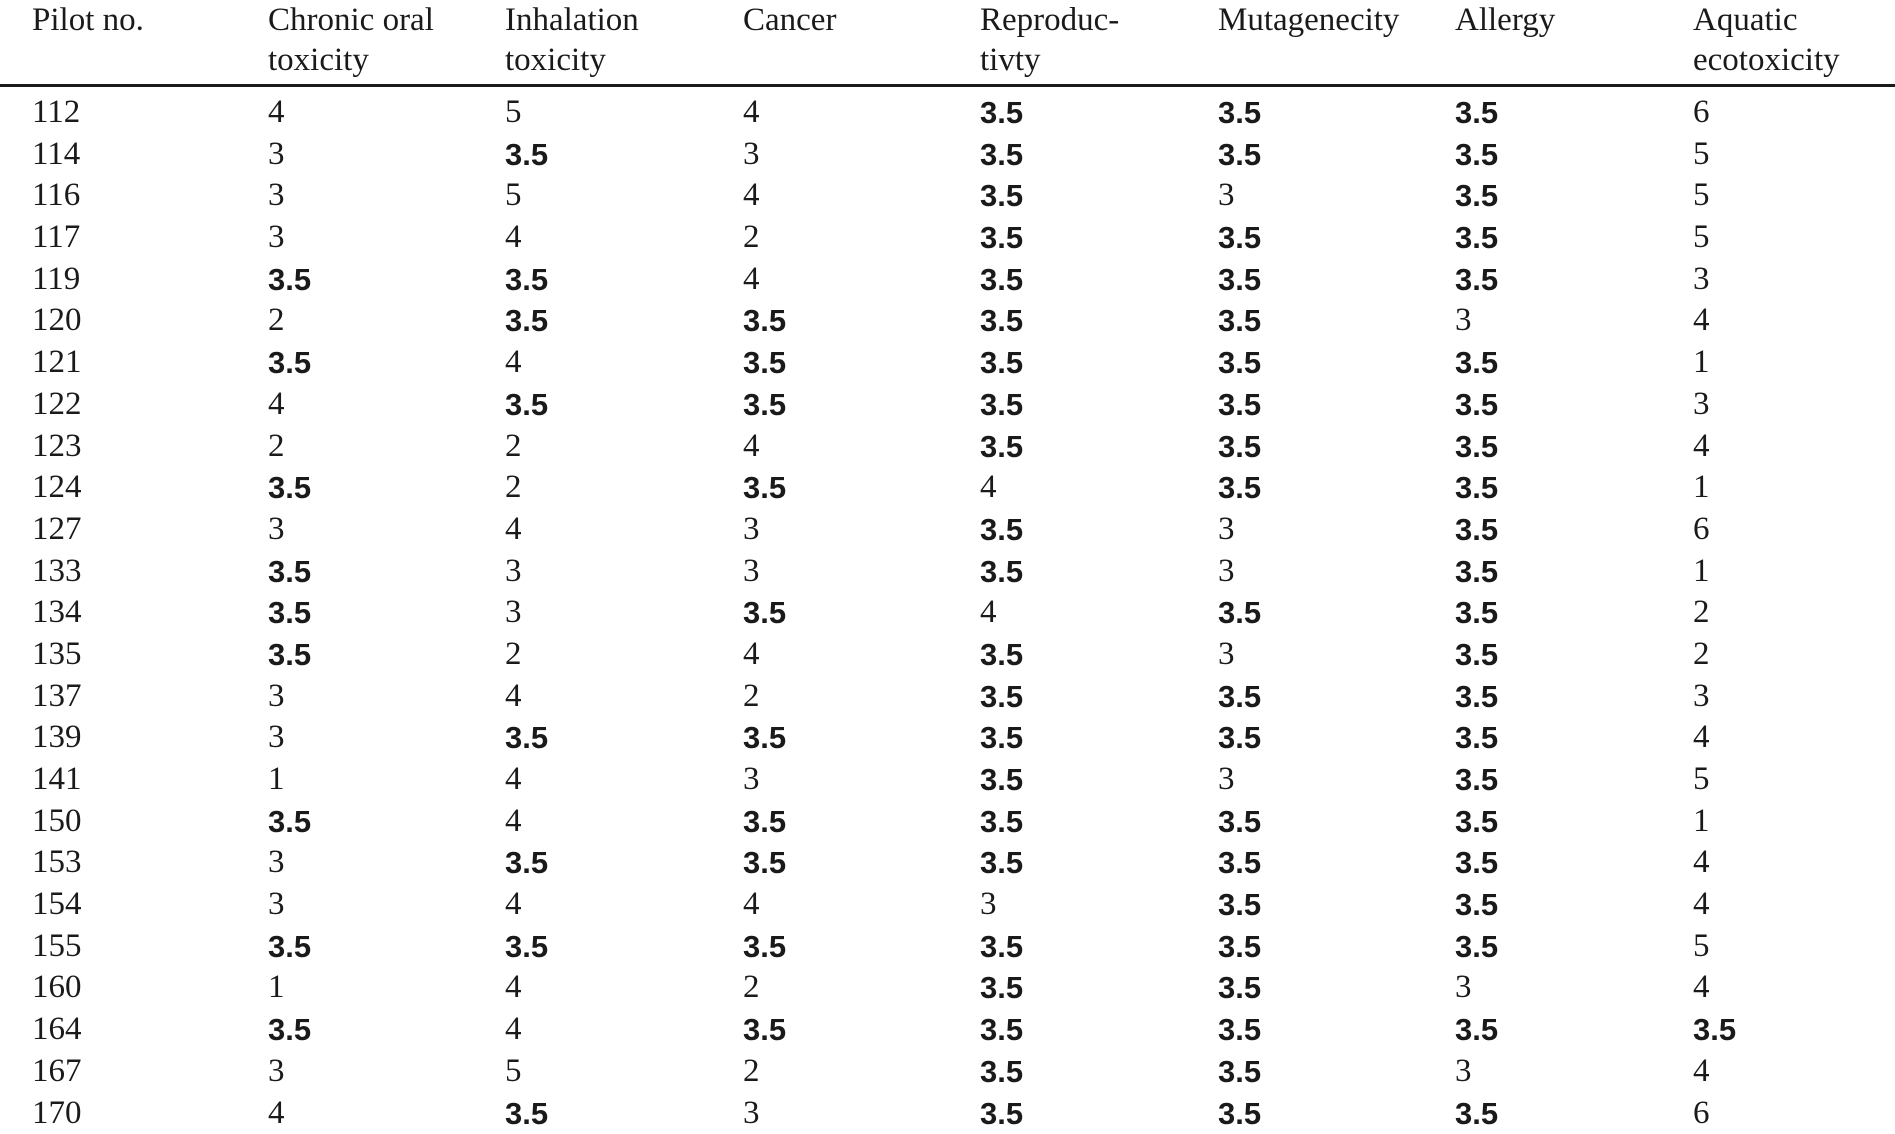 Image resolution: width=1895 pixels, height=1134 pixels. I want to click on pilot-number-cell: 134, so click(57, 613).